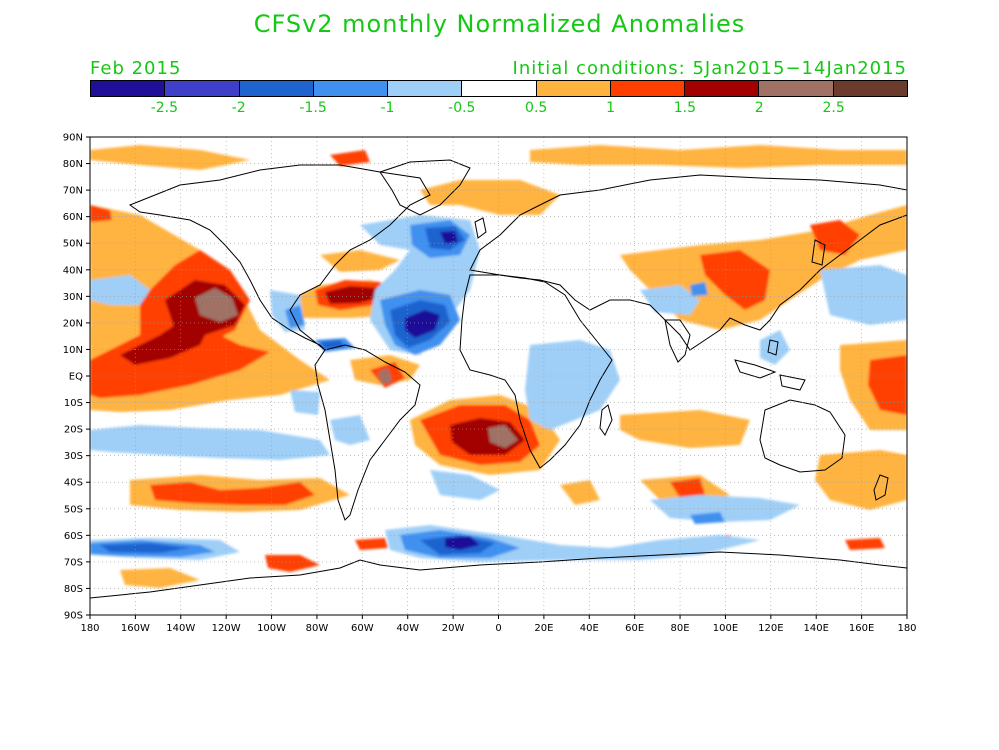  Describe the element at coordinates (73, 350) in the screenshot. I see `latitude-label: 10N` at that location.